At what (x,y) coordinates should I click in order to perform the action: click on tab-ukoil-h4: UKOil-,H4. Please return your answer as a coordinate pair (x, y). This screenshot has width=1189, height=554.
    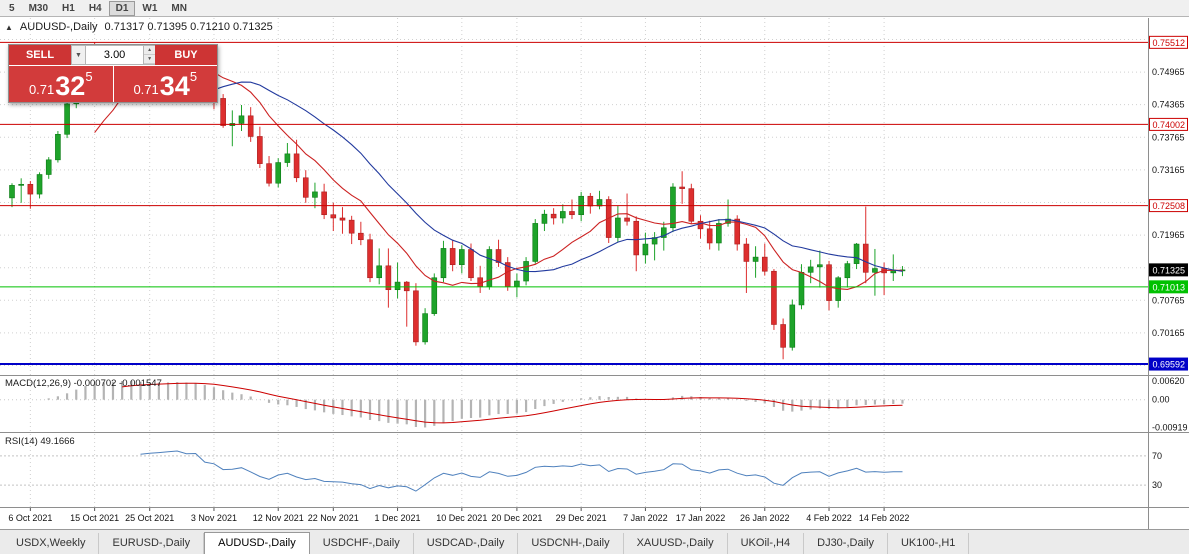
    Looking at the image, I should click on (766, 543).